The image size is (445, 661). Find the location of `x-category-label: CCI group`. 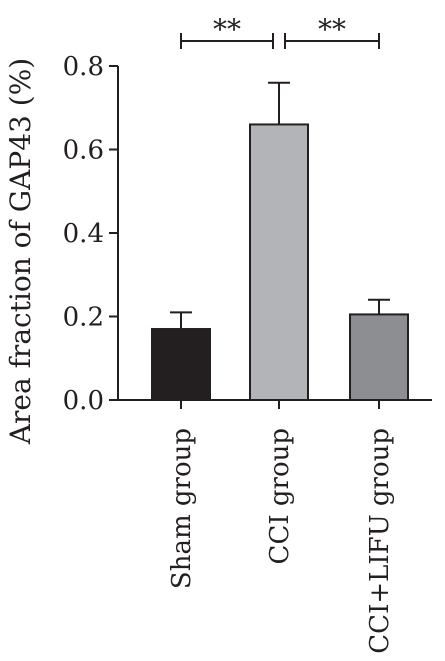

x-category-label: CCI group is located at coordinates (280, 496).